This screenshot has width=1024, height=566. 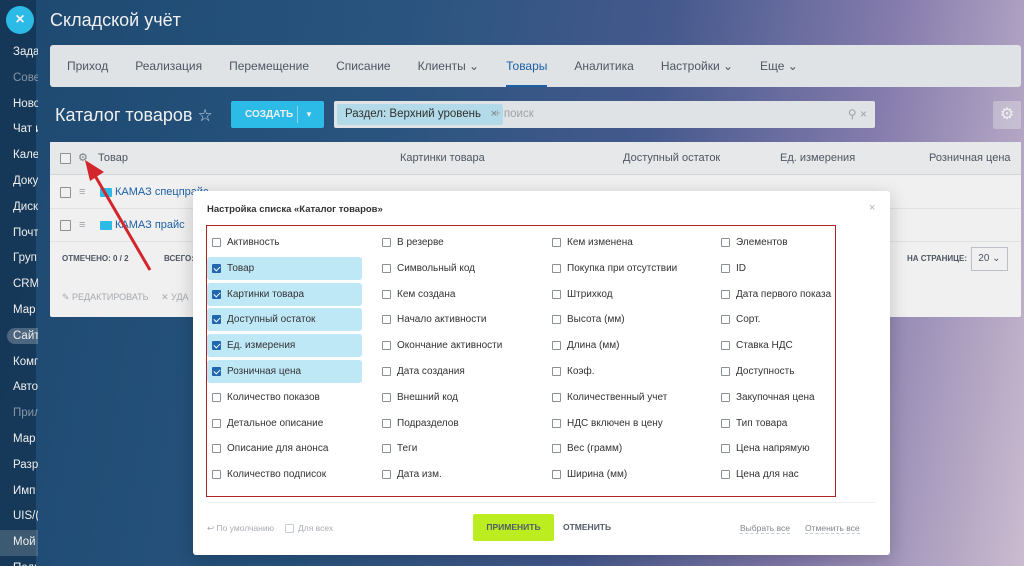 What do you see at coordinates (604, 66) in the screenshot?
I see `tab-6: Аналитика` at bounding box center [604, 66].